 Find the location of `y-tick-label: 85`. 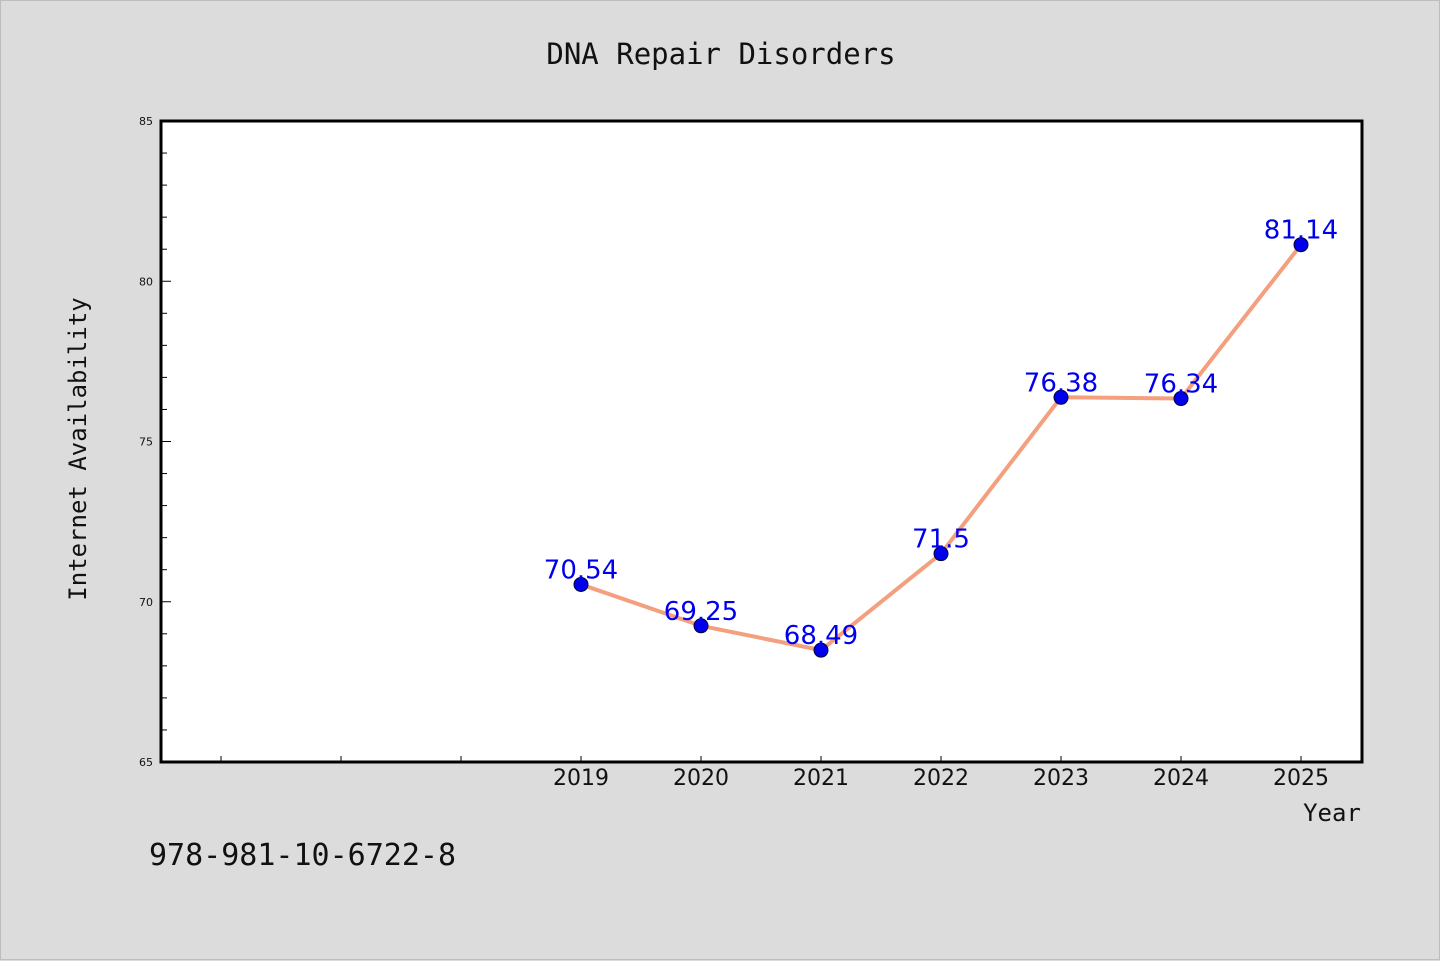

y-tick-label: 85 is located at coordinates (146, 121).